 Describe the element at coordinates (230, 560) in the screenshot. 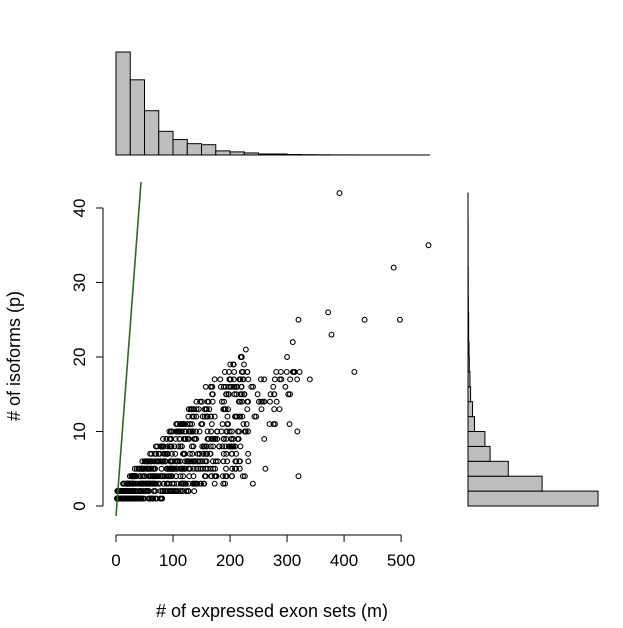

I see `x-tick-label-200: 200` at that location.